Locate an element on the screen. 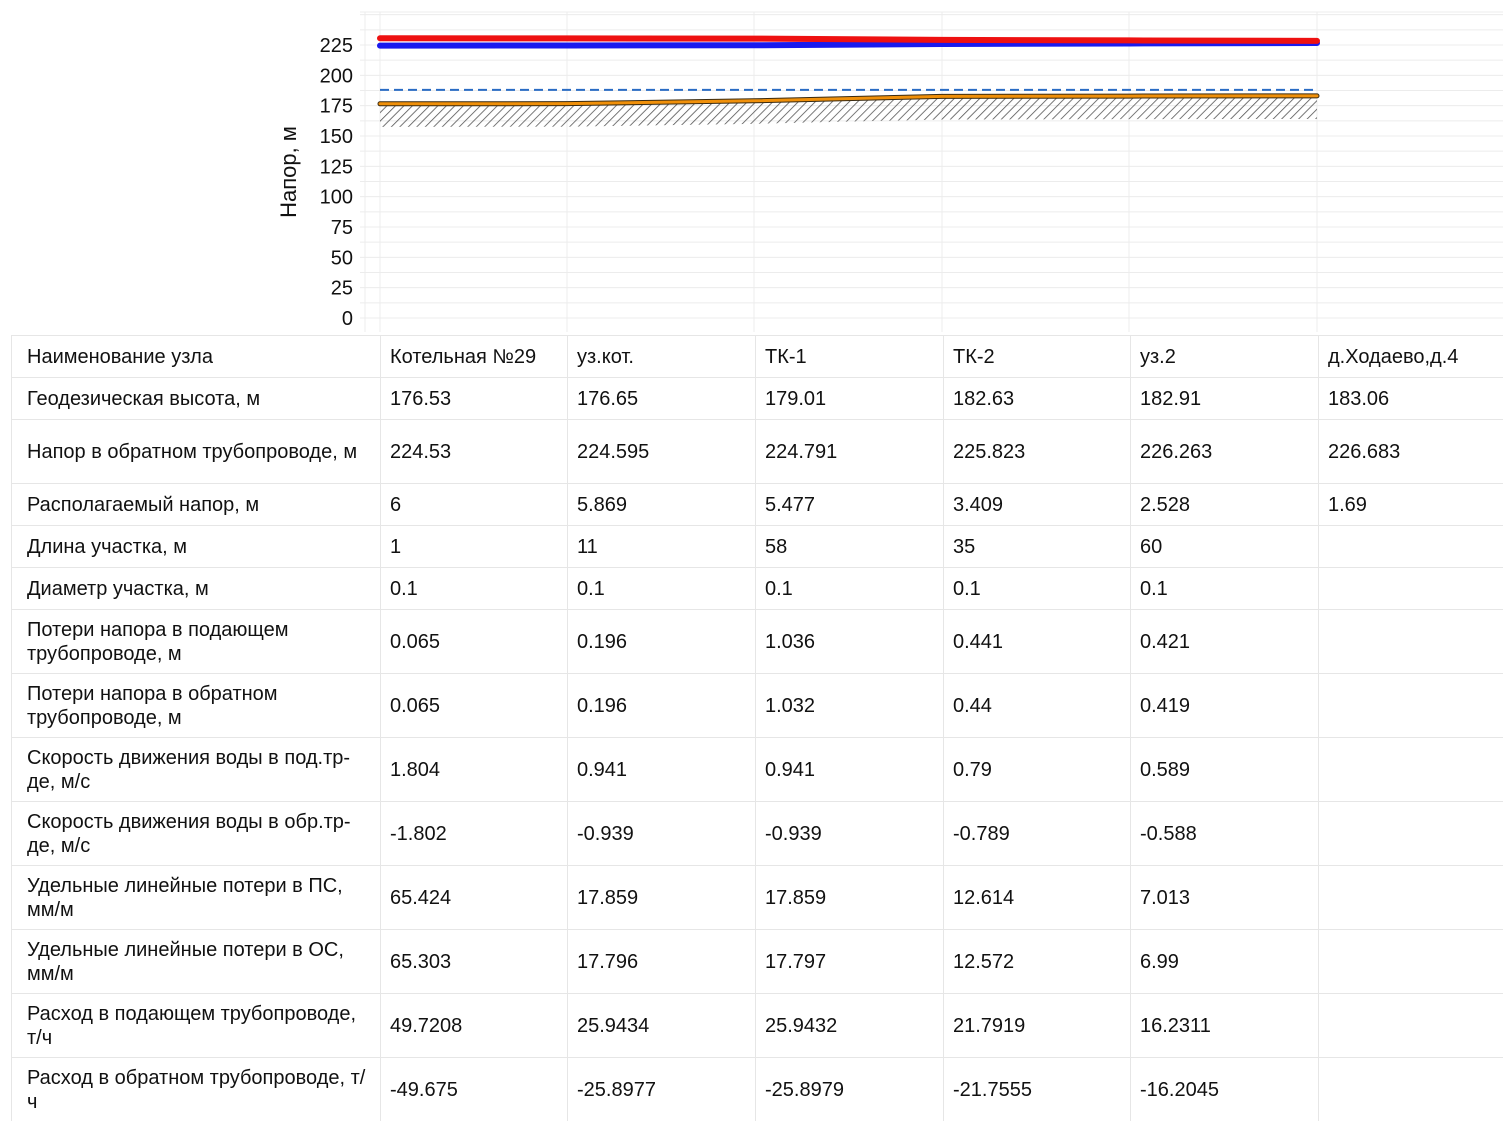  table-cell: 1 is located at coordinates (474, 546).